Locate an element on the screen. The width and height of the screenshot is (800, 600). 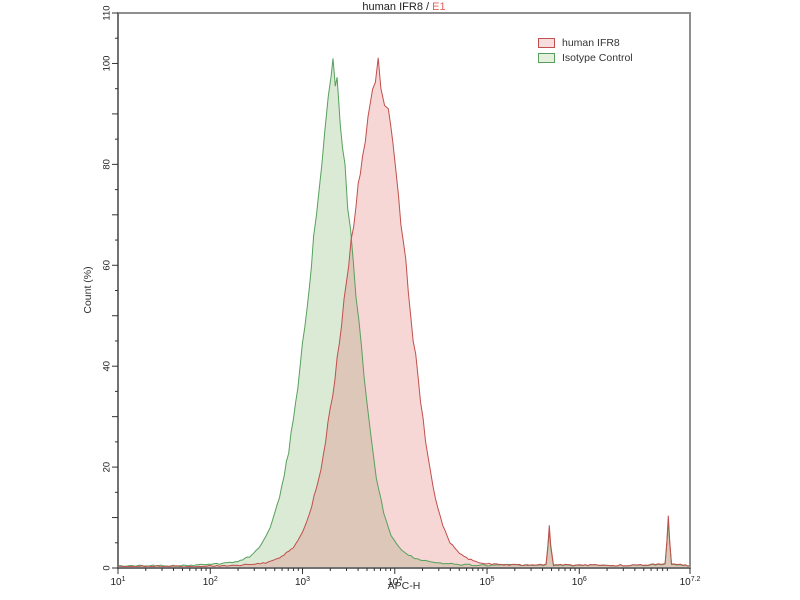
svg-text: 80 is located at coordinates (107, 164).